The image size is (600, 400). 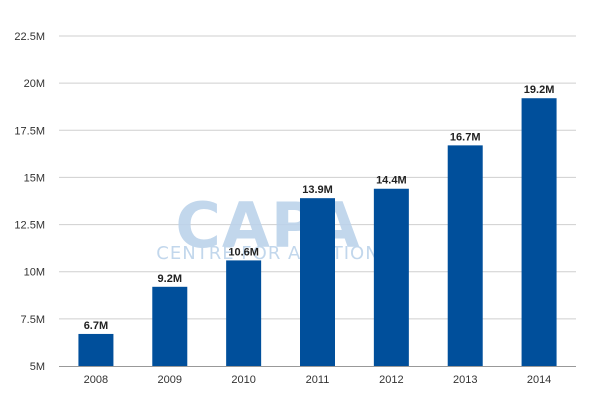 What do you see at coordinates (243, 252) in the screenshot?
I see `bar-data-label: 10.6M` at bounding box center [243, 252].